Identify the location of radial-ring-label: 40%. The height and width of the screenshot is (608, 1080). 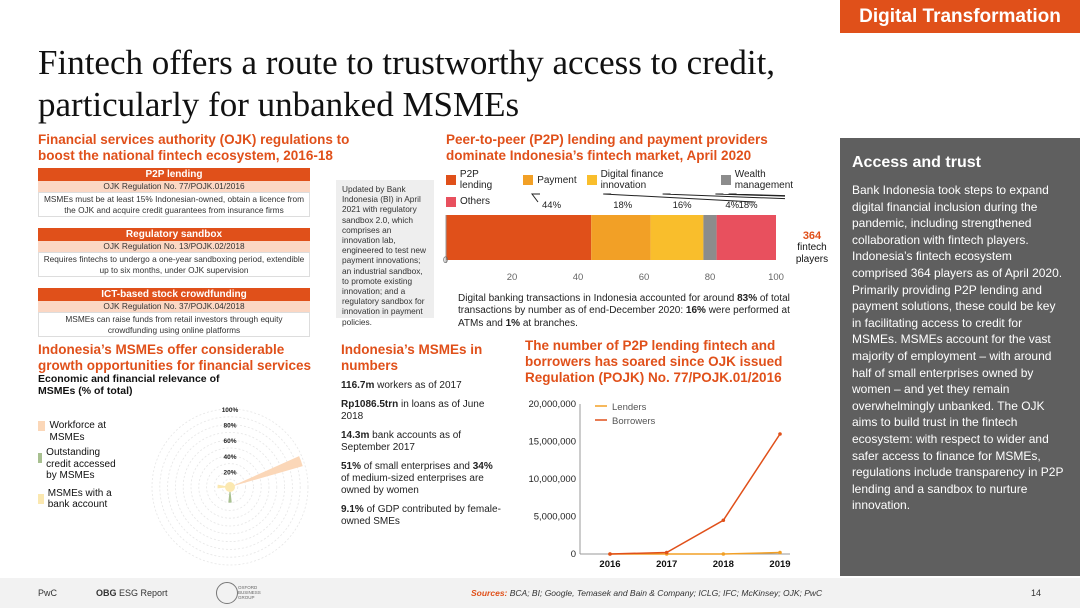
(229, 457).